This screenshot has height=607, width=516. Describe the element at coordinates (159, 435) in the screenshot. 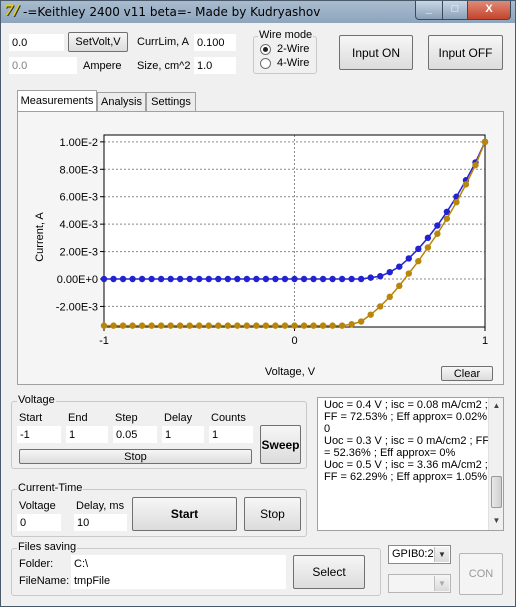

I see `voltage-group` at that location.